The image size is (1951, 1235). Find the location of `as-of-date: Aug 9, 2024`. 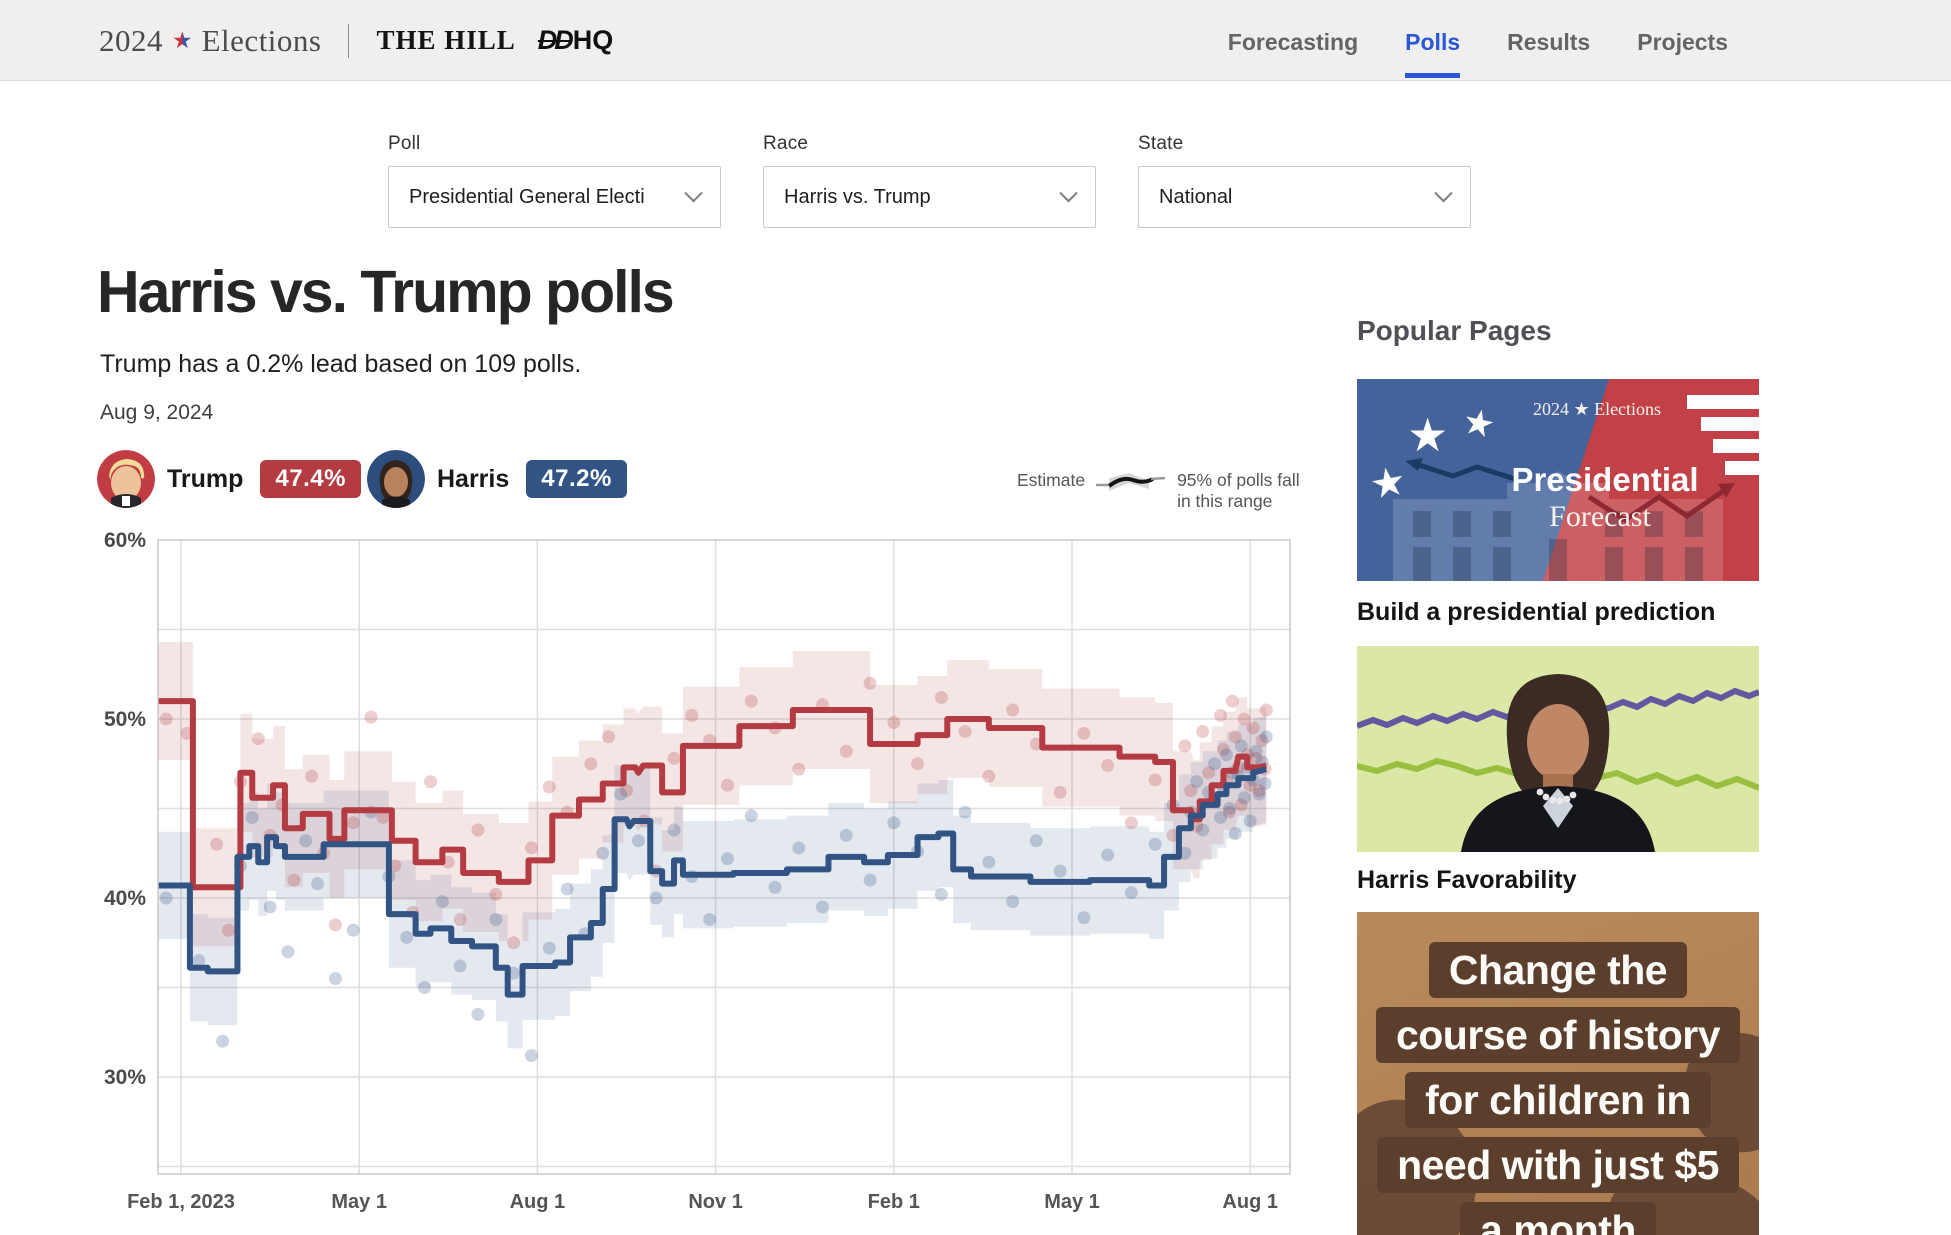

as-of-date: Aug 9, 2024 is located at coordinates (157, 412).